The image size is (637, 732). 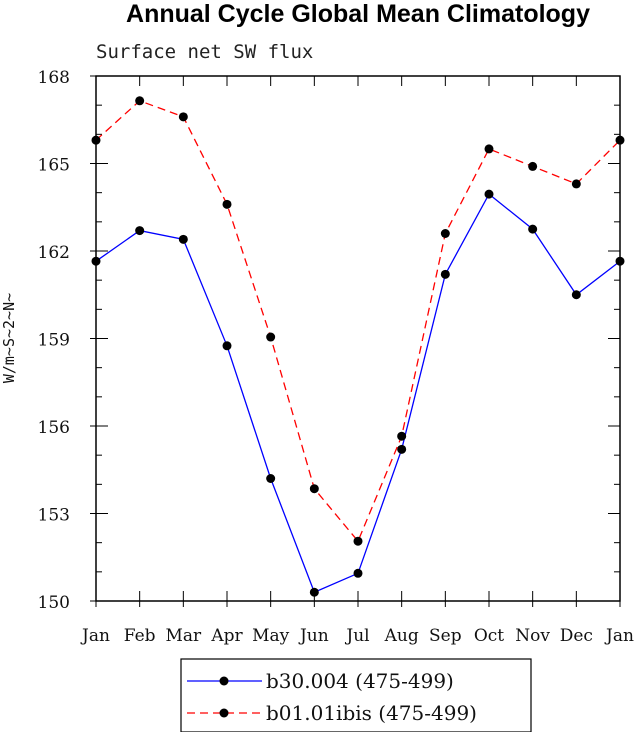 I want to click on chart-title: Annual Cycle Global Mean Climatology, so click(x=358, y=14).